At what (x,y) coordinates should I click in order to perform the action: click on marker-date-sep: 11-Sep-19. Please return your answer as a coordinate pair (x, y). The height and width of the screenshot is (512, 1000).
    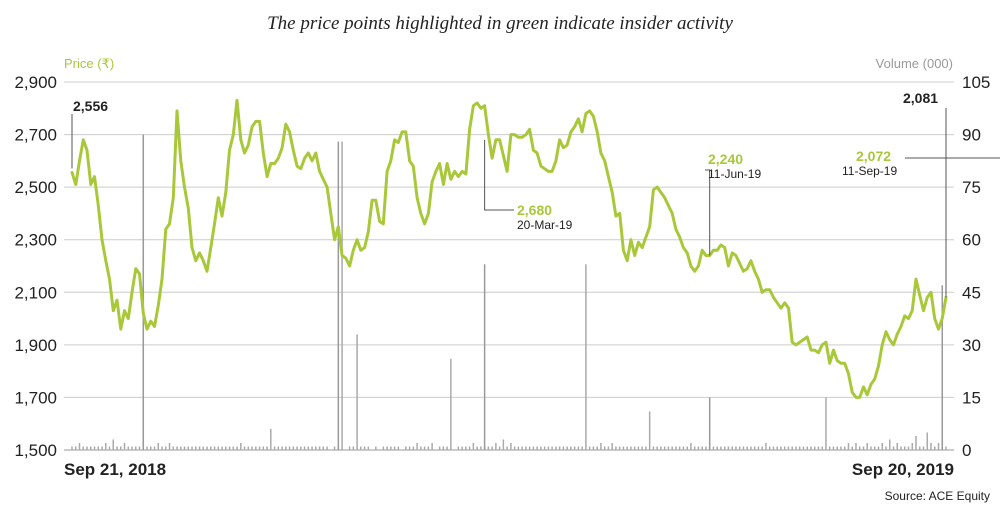
    Looking at the image, I should click on (869, 171).